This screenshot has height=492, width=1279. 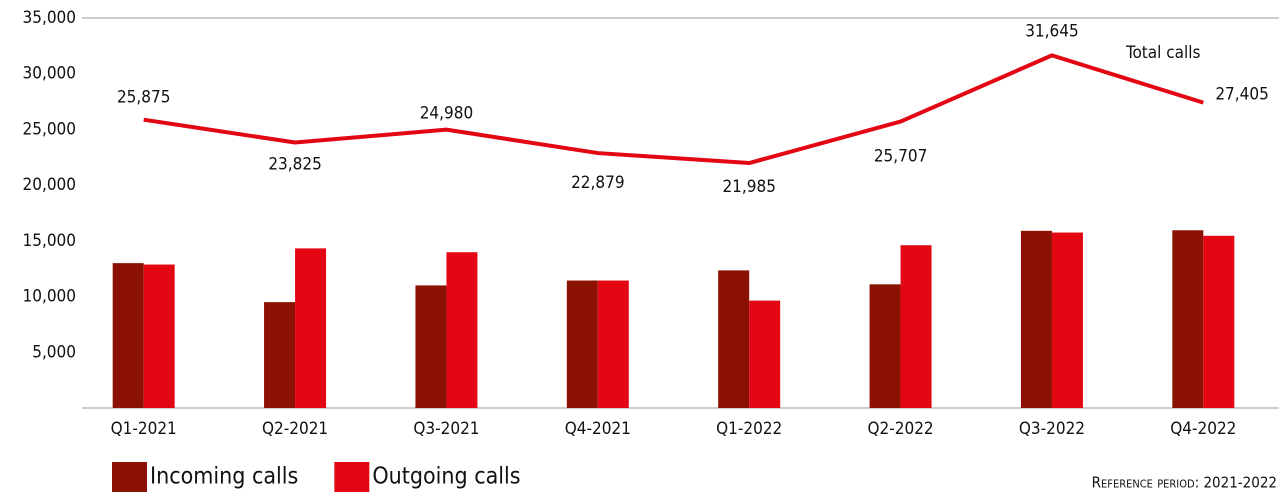 What do you see at coordinates (1242, 95) in the screenshot?
I see `data-label: 27,405` at bounding box center [1242, 95].